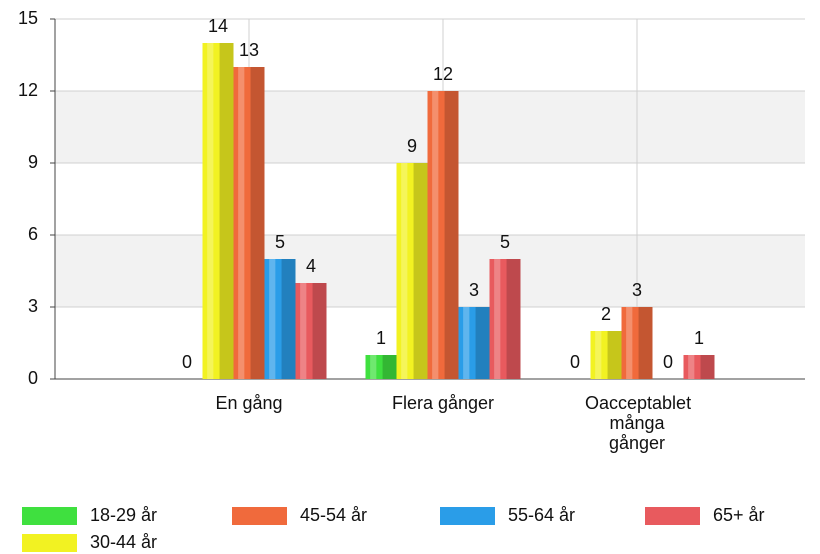  I want to click on legend-label: 45-54 år, so click(333, 515).